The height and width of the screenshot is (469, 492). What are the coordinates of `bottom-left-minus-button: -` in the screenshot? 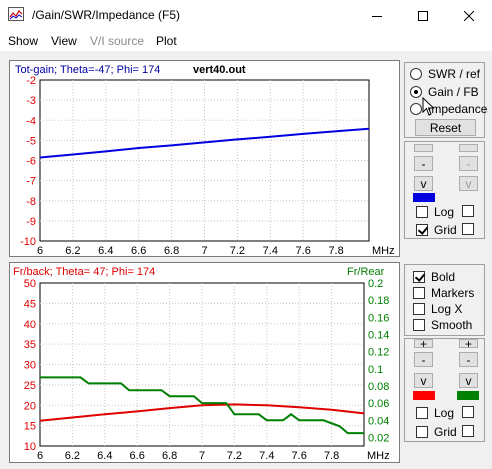 It's located at (423, 359).